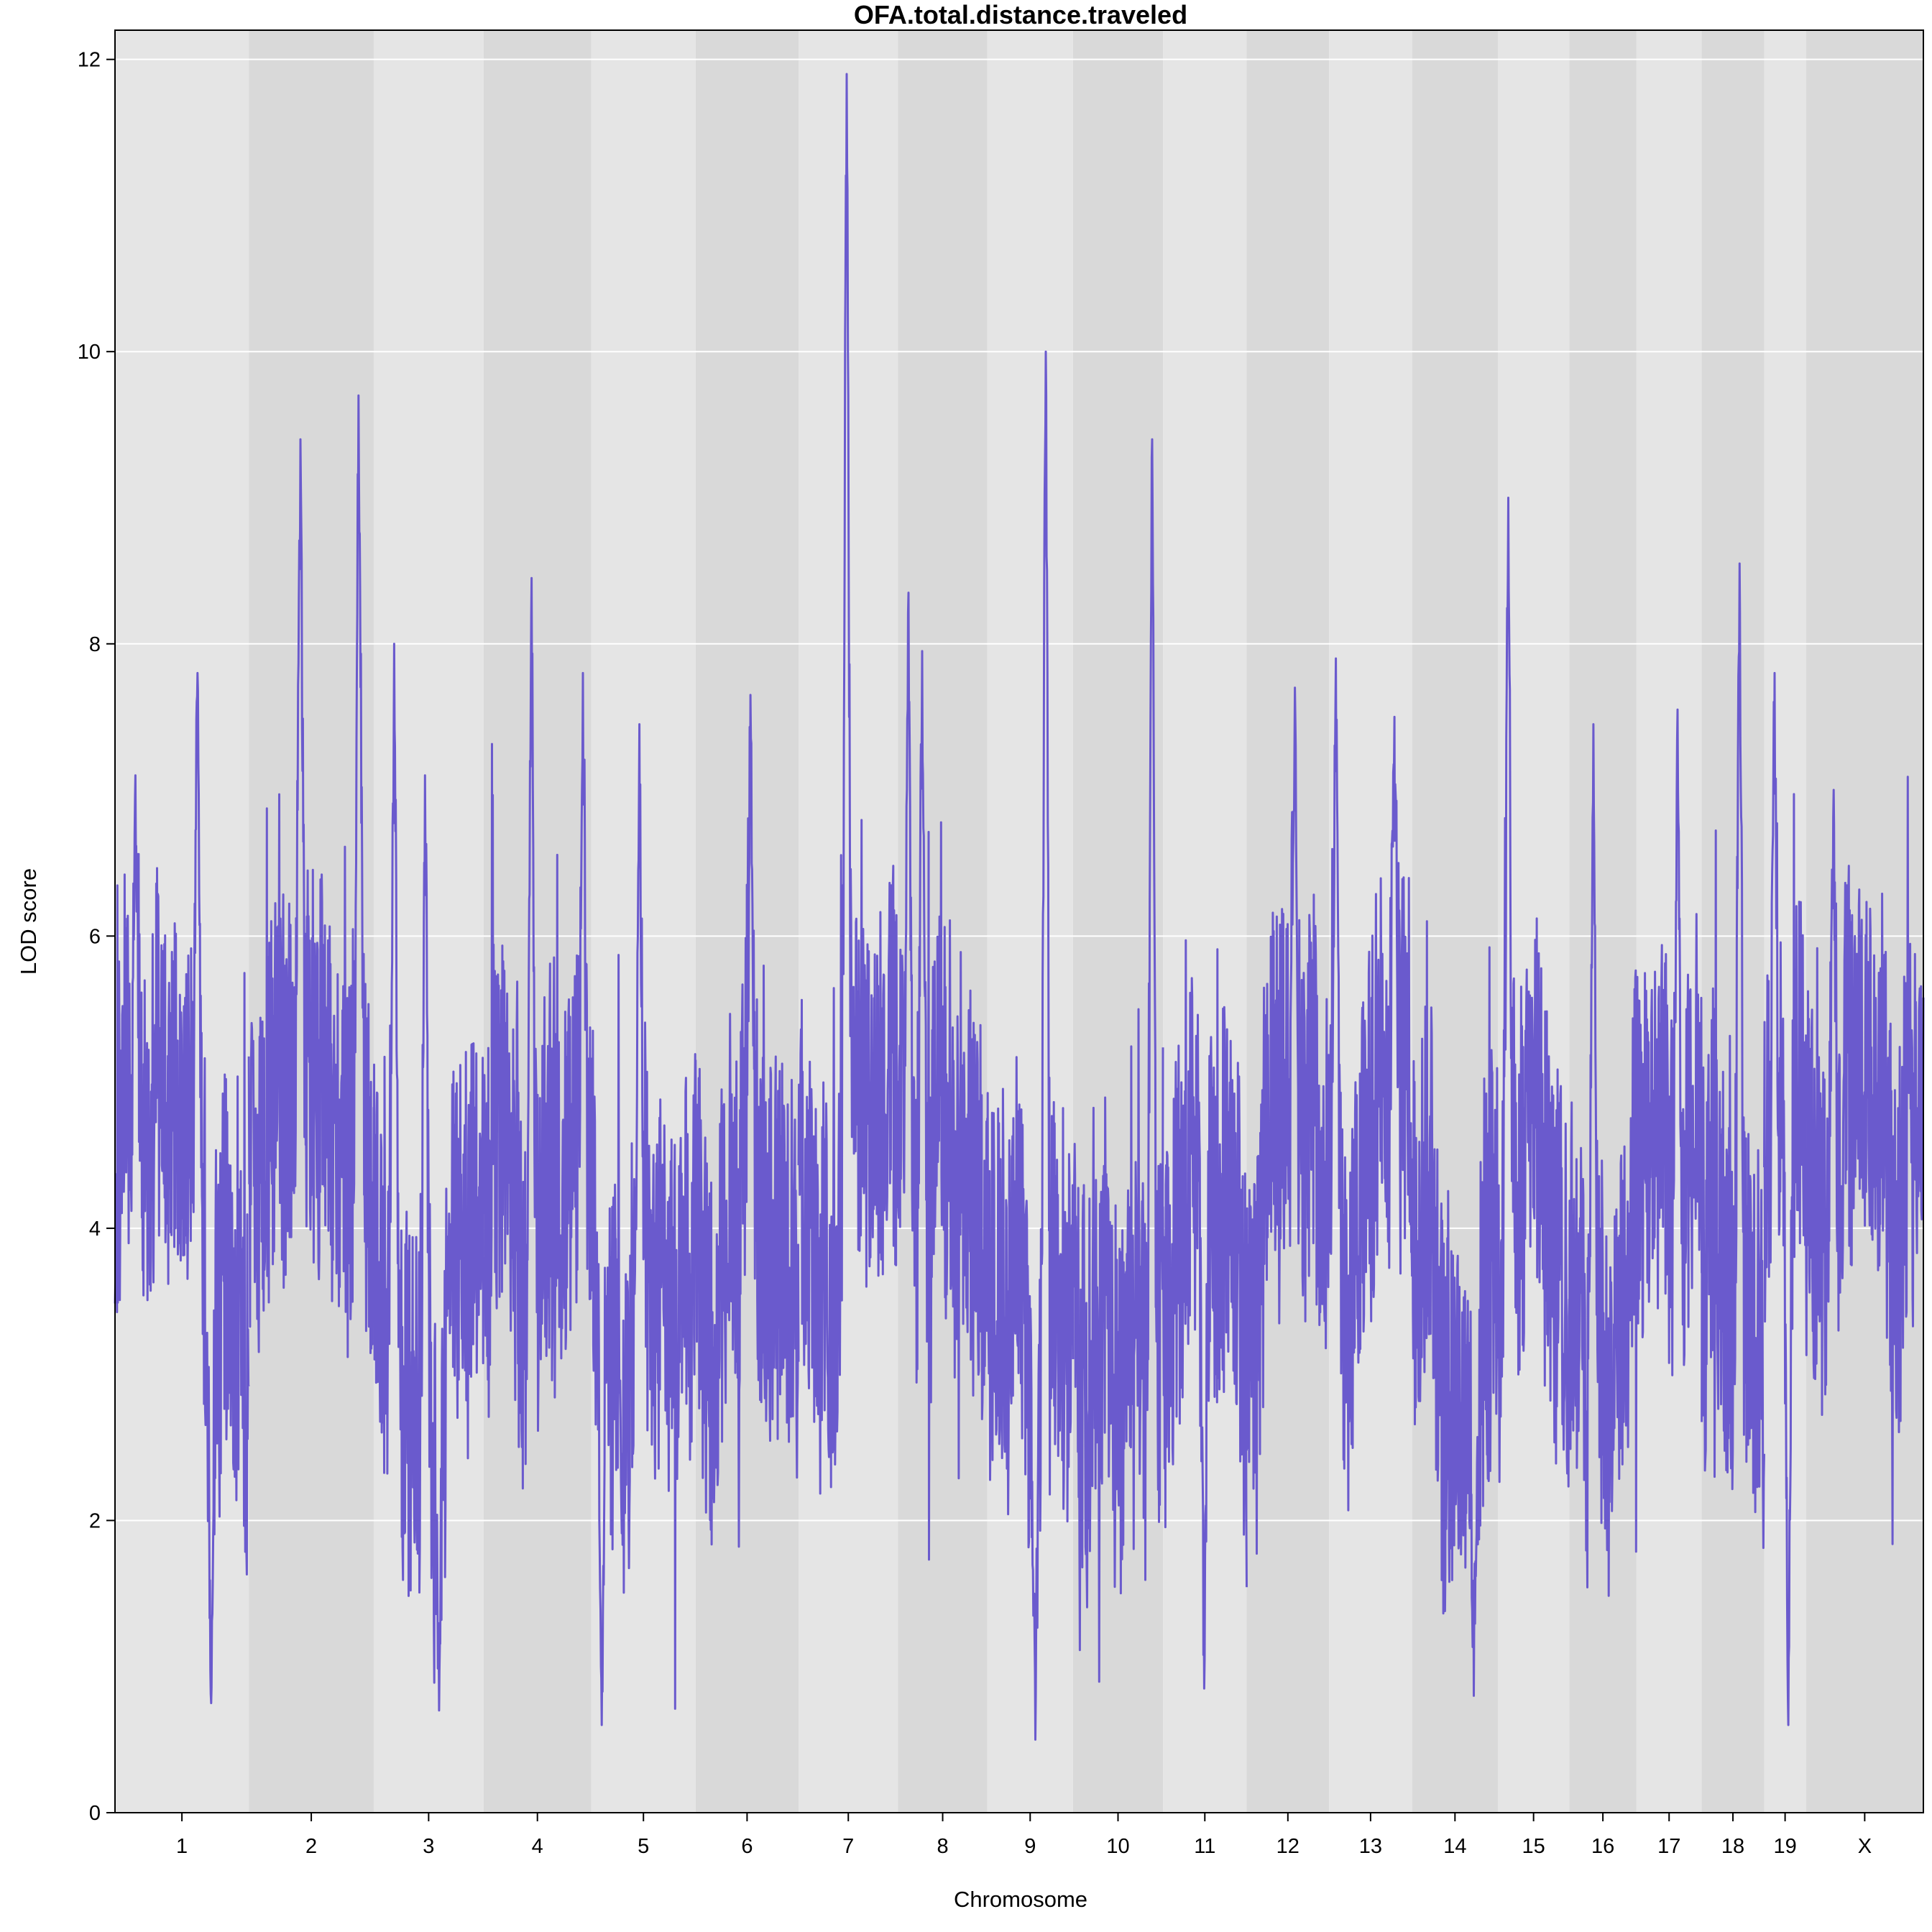  Describe the element at coordinates (95, 1520) in the screenshot. I see `y-tick-label: 2` at that location.